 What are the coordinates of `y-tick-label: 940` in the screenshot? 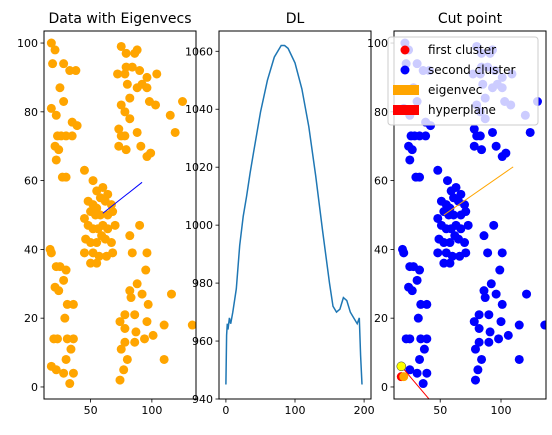 It's located at (202, 399).